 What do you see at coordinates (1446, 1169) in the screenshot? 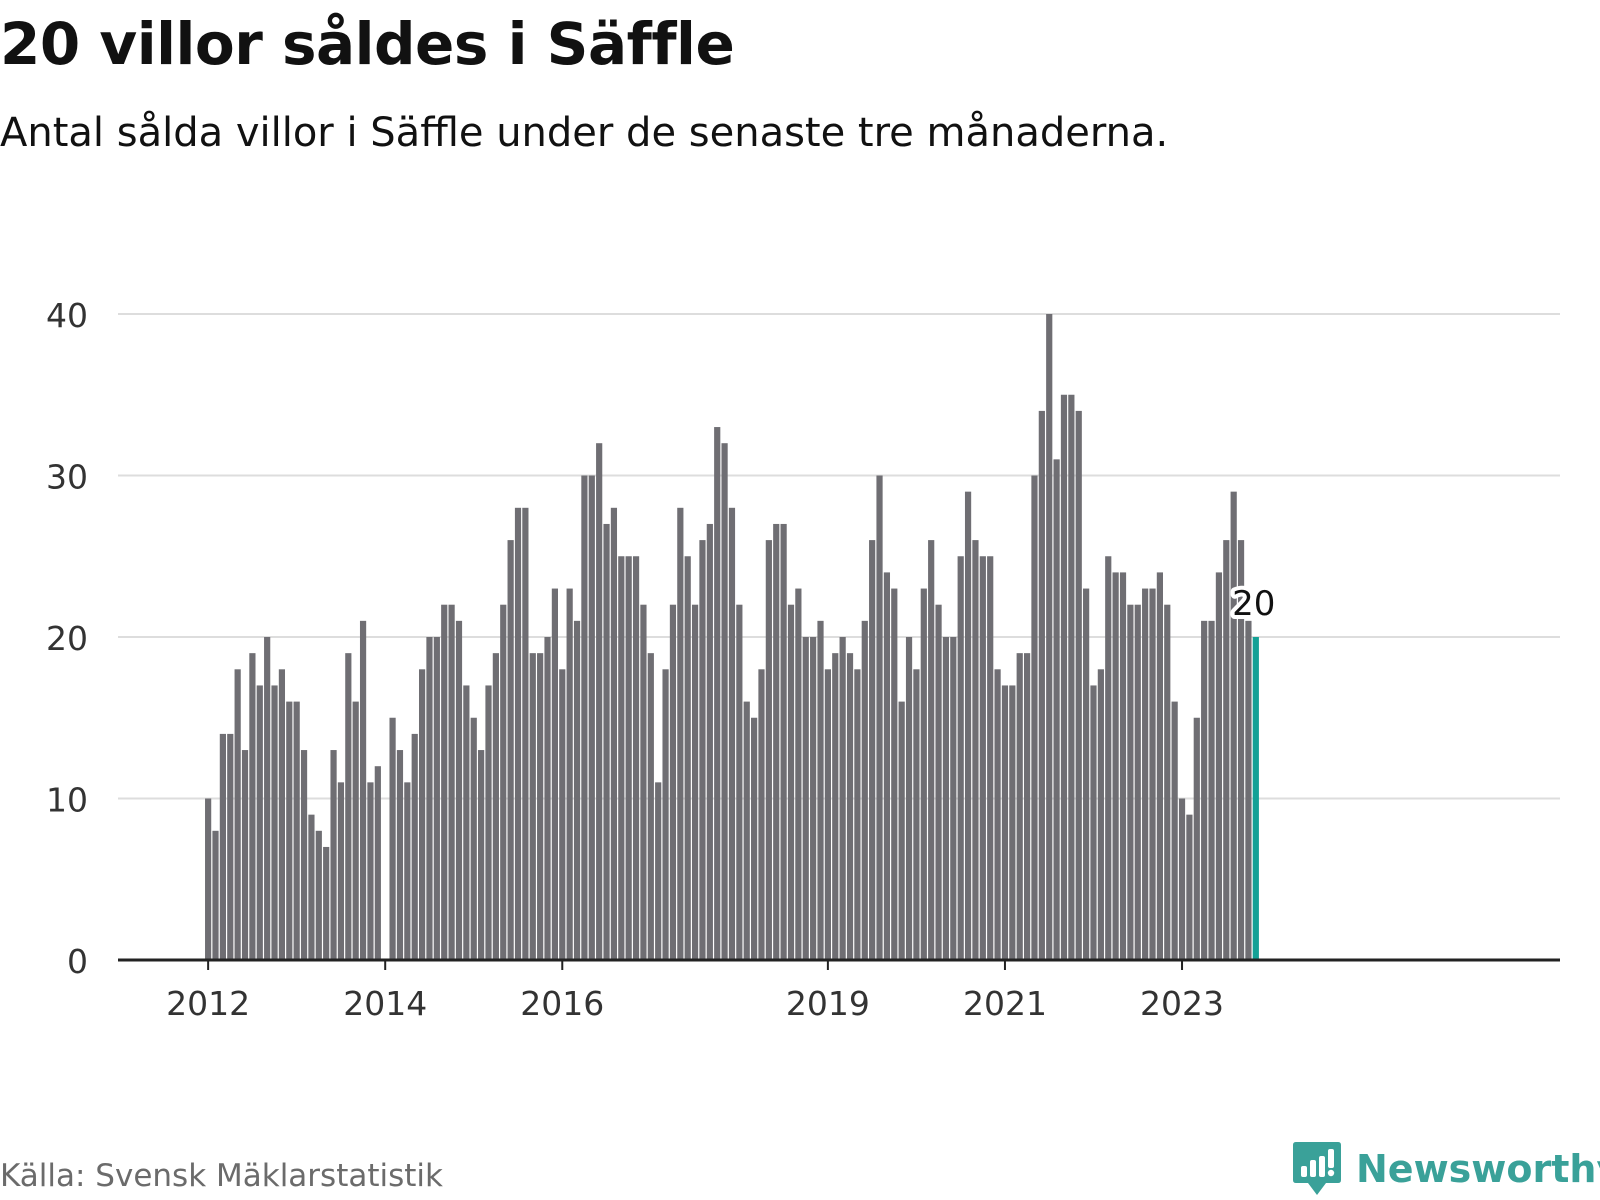
I see `brand-logo: Newsworthy` at bounding box center [1446, 1169].